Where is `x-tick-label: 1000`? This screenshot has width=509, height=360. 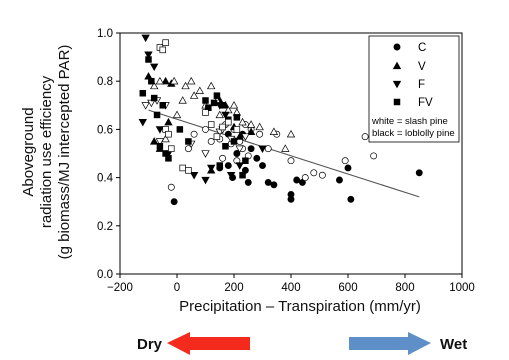
x-tick-label: 1000 is located at coordinates (462, 288).